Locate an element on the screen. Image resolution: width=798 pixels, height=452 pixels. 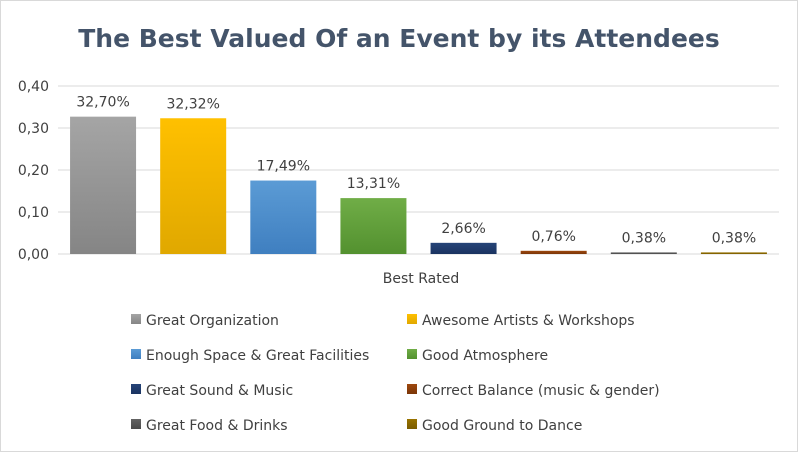
legend-item: Great Food & Drinks is located at coordinates (209, 426).